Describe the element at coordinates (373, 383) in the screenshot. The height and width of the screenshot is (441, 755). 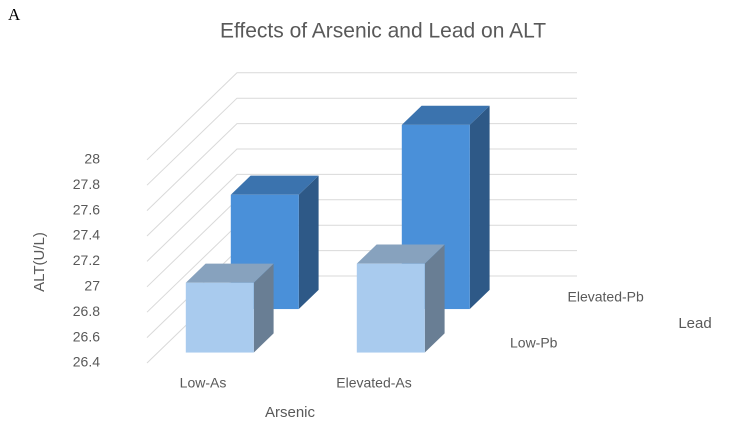
I see `x-tick-label: Elevated-As` at that location.